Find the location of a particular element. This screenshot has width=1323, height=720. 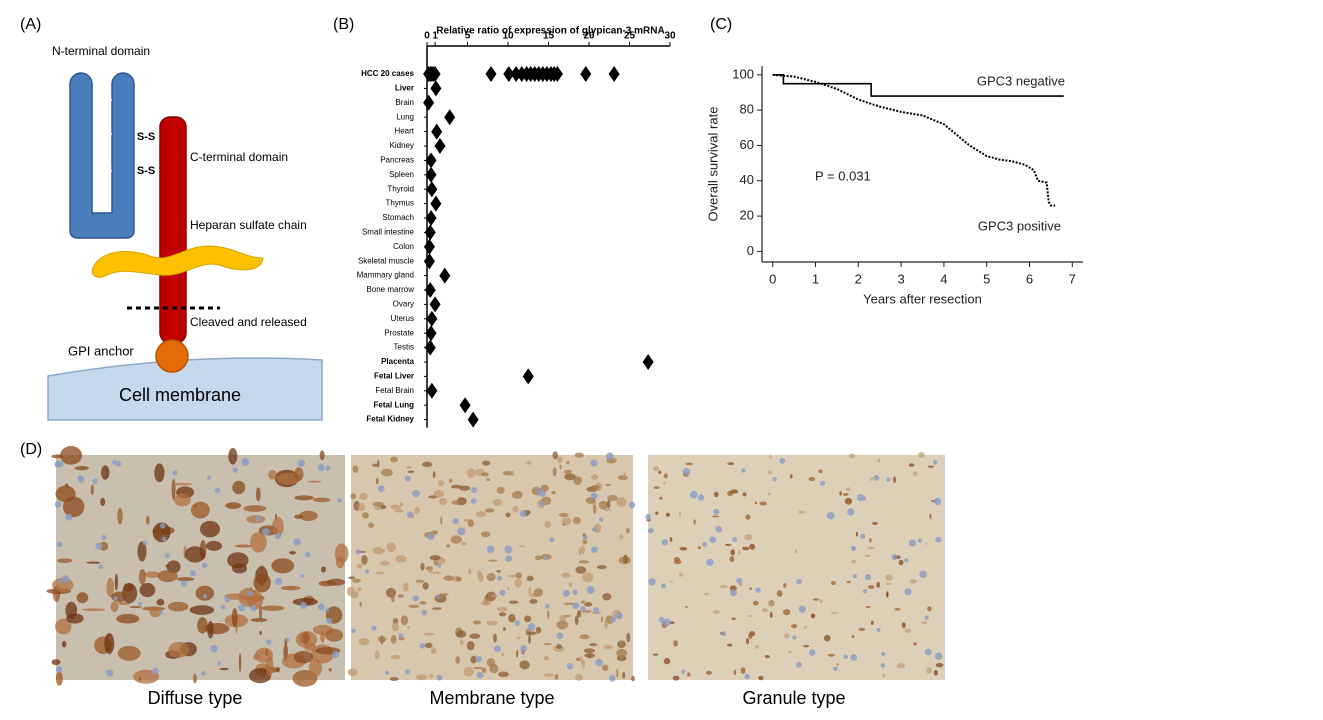

category-label: Fetal Liver is located at coordinates (394, 376).